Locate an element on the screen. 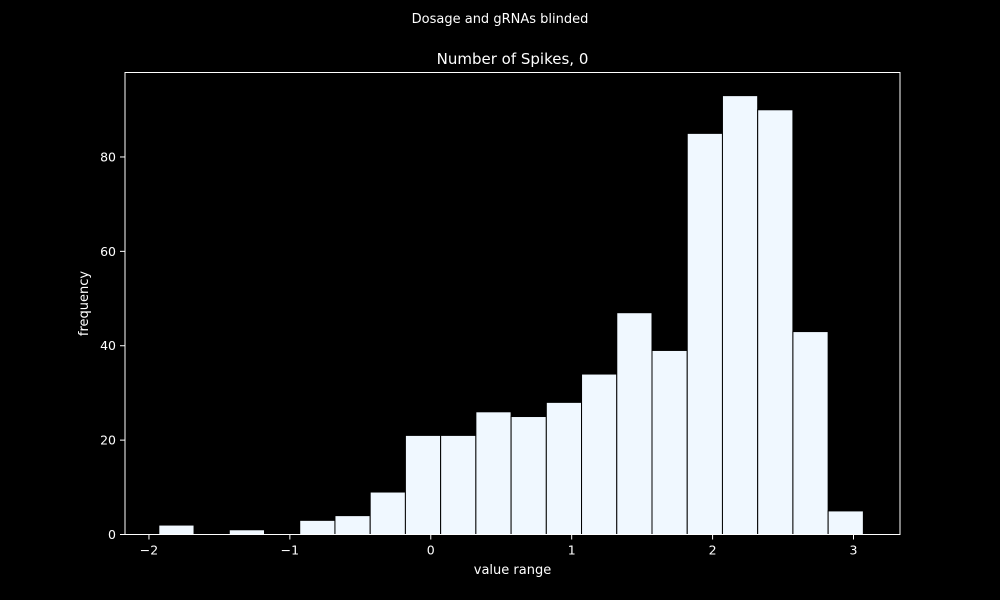 This screenshot has width=1000, height=600. x-tick-label: 2 is located at coordinates (713, 550).